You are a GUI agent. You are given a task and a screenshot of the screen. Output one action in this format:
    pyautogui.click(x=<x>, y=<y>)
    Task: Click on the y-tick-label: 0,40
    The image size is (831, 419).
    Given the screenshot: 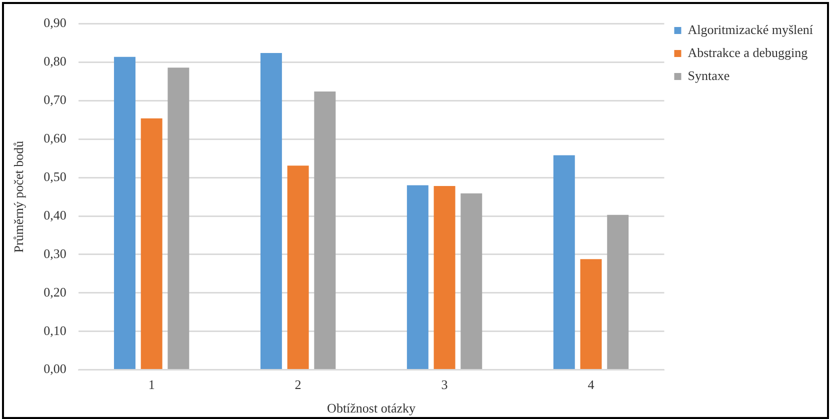 What is the action you would take?
    pyautogui.click(x=55, y=214)
    